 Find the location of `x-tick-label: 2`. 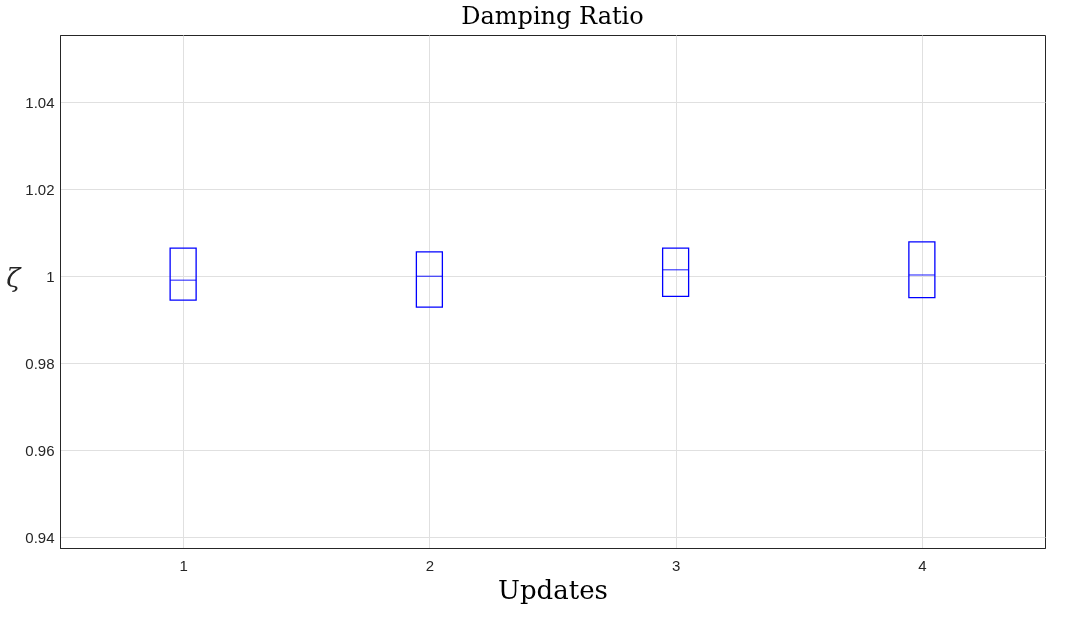

x-tick-label: 2 is located at coordinates (430, 565).